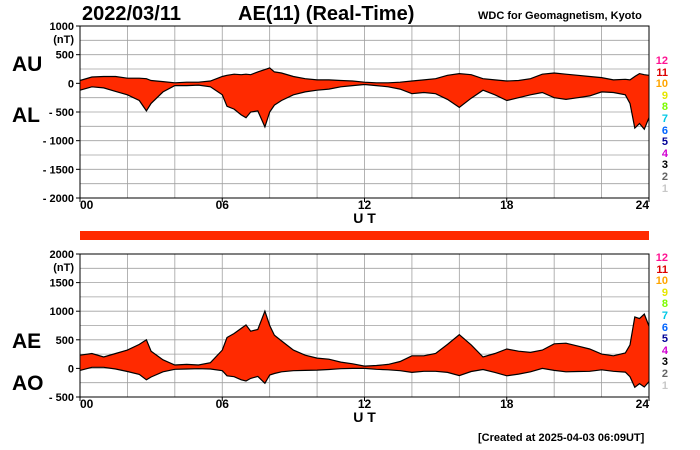 The height and width of the screenshot is (450, 700). What do you see at coordinates (364, 338) in the screenshot?
I see `series-line-ae` at bounding box center [364, 338].